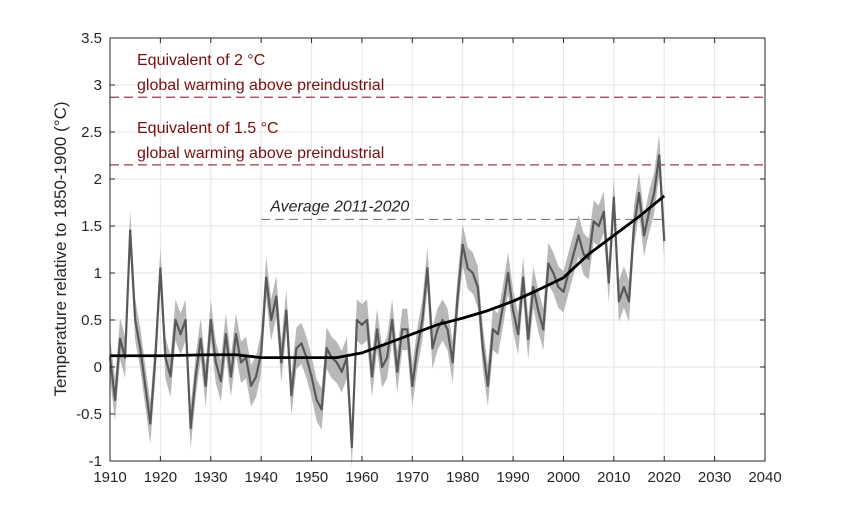 Image resolution: width=850 pixels, height=518 pixels. I want to click on x-tick-label: 1940, so click(260, 477).